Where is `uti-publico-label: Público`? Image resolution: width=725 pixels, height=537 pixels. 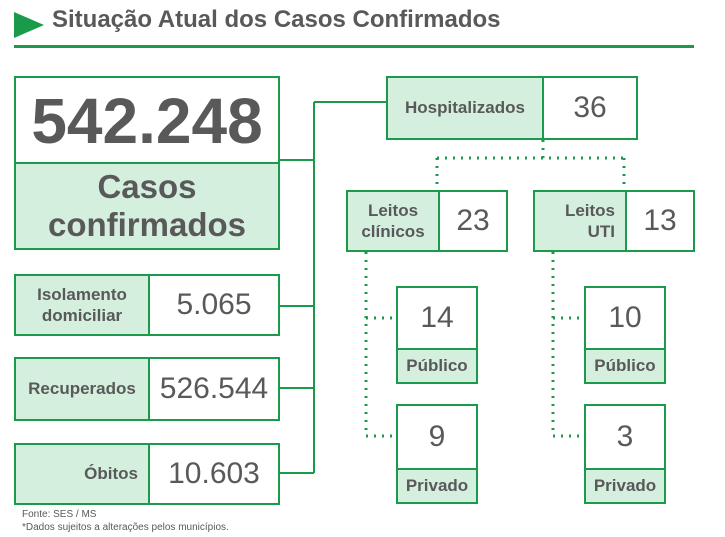
uti-publico-label: Público is located at coordinates (625, 366).